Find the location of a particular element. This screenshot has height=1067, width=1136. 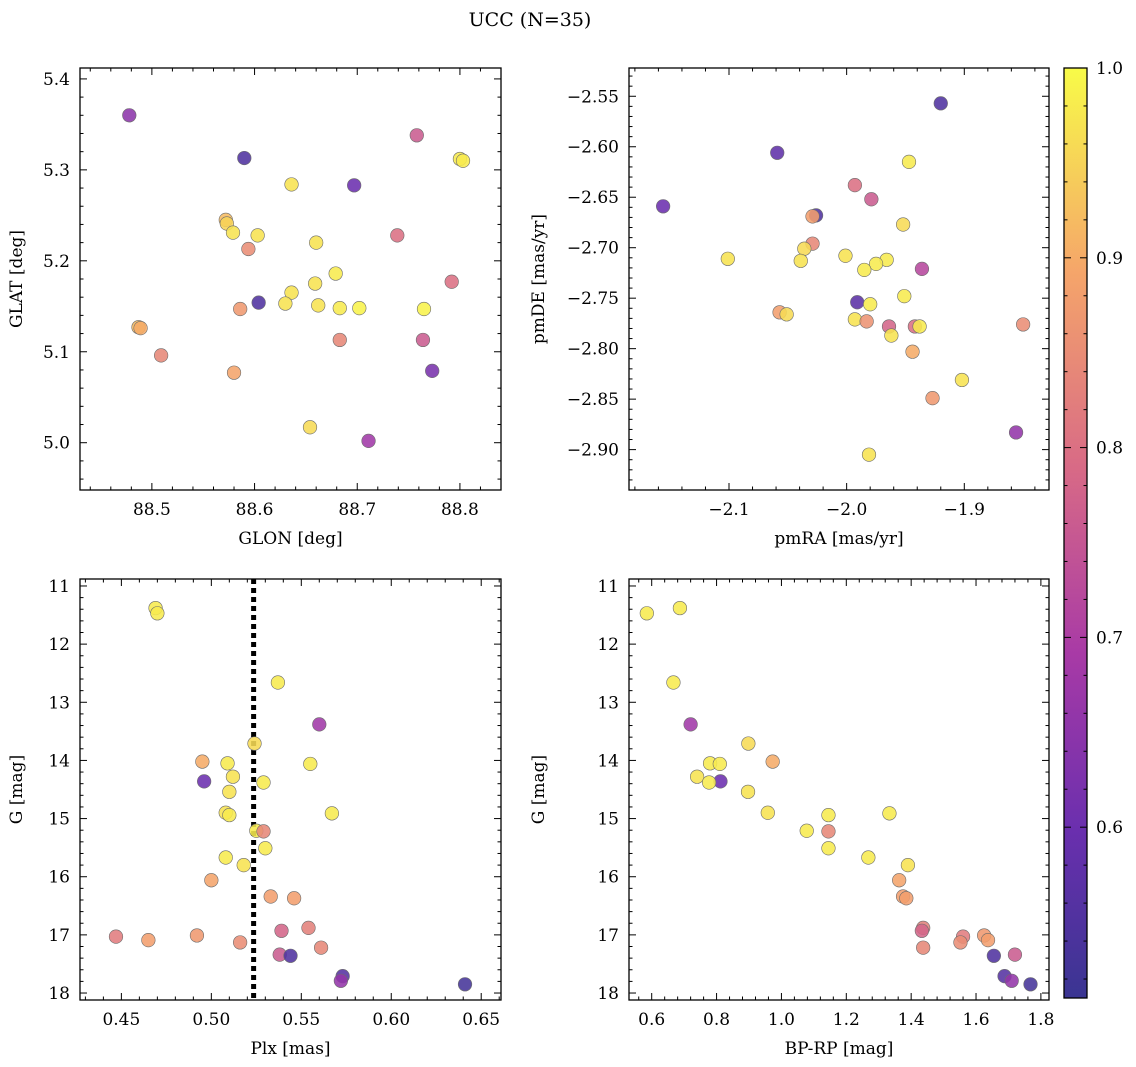

x-tick-label: 88.8 is located at coordinates (460, 510).